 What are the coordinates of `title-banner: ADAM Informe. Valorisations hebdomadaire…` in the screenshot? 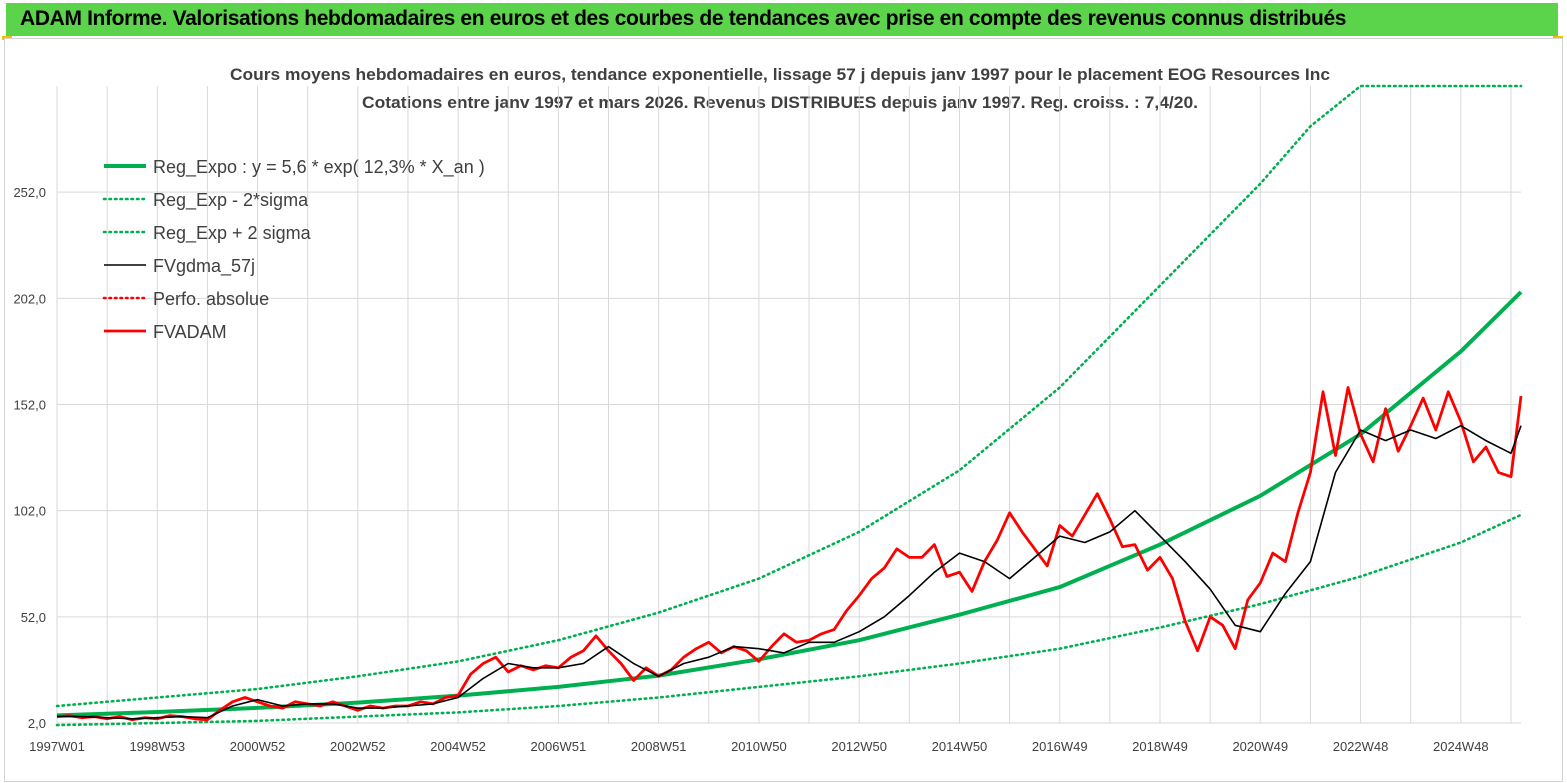 It's located at (782, 19).